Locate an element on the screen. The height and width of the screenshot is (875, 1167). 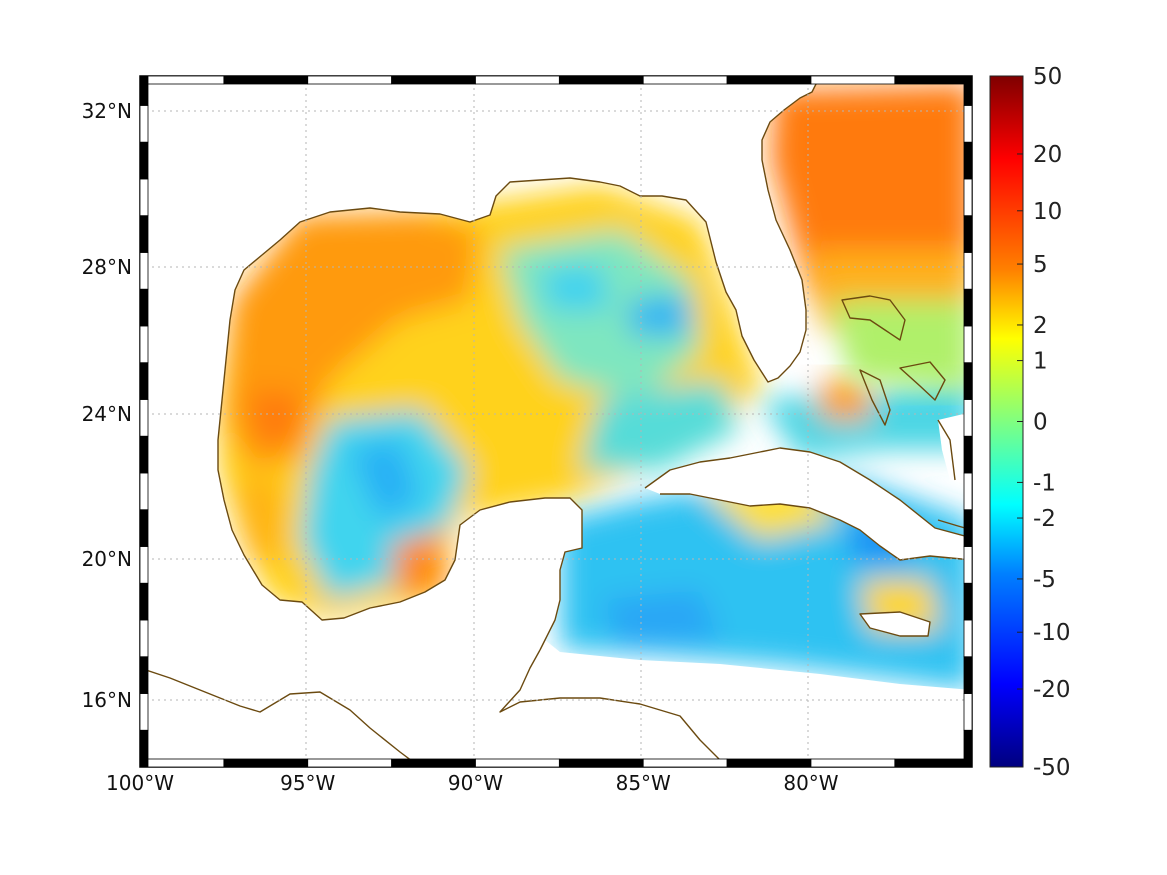
central-america-coastline is located at coordinates (280, 717).